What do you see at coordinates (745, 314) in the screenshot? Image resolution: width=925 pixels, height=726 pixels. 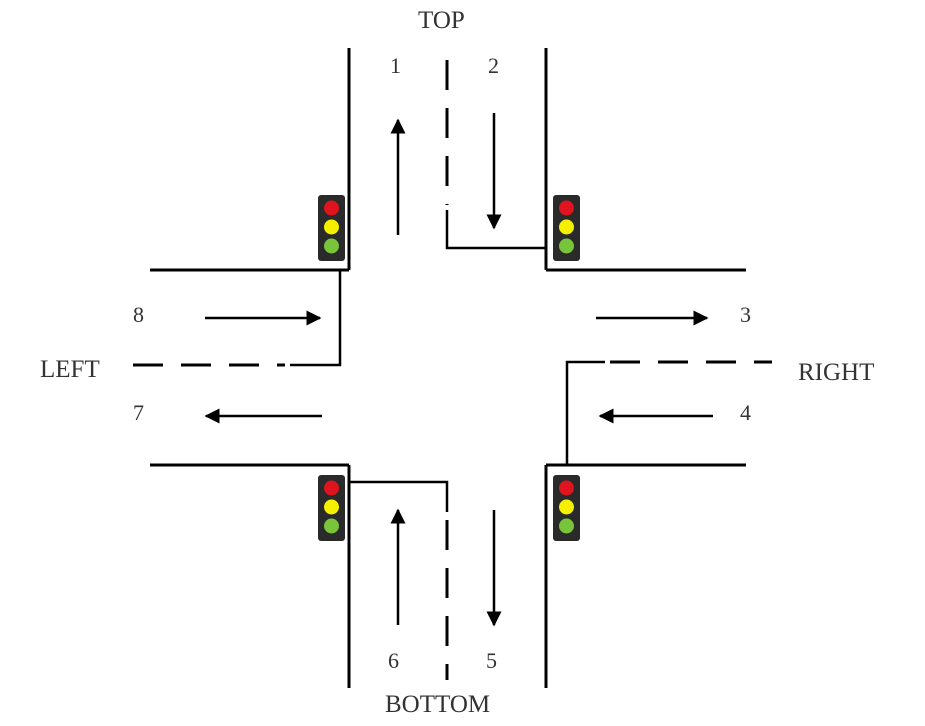 I see `lane-number-3: 3` at bounding box center [745, 314].